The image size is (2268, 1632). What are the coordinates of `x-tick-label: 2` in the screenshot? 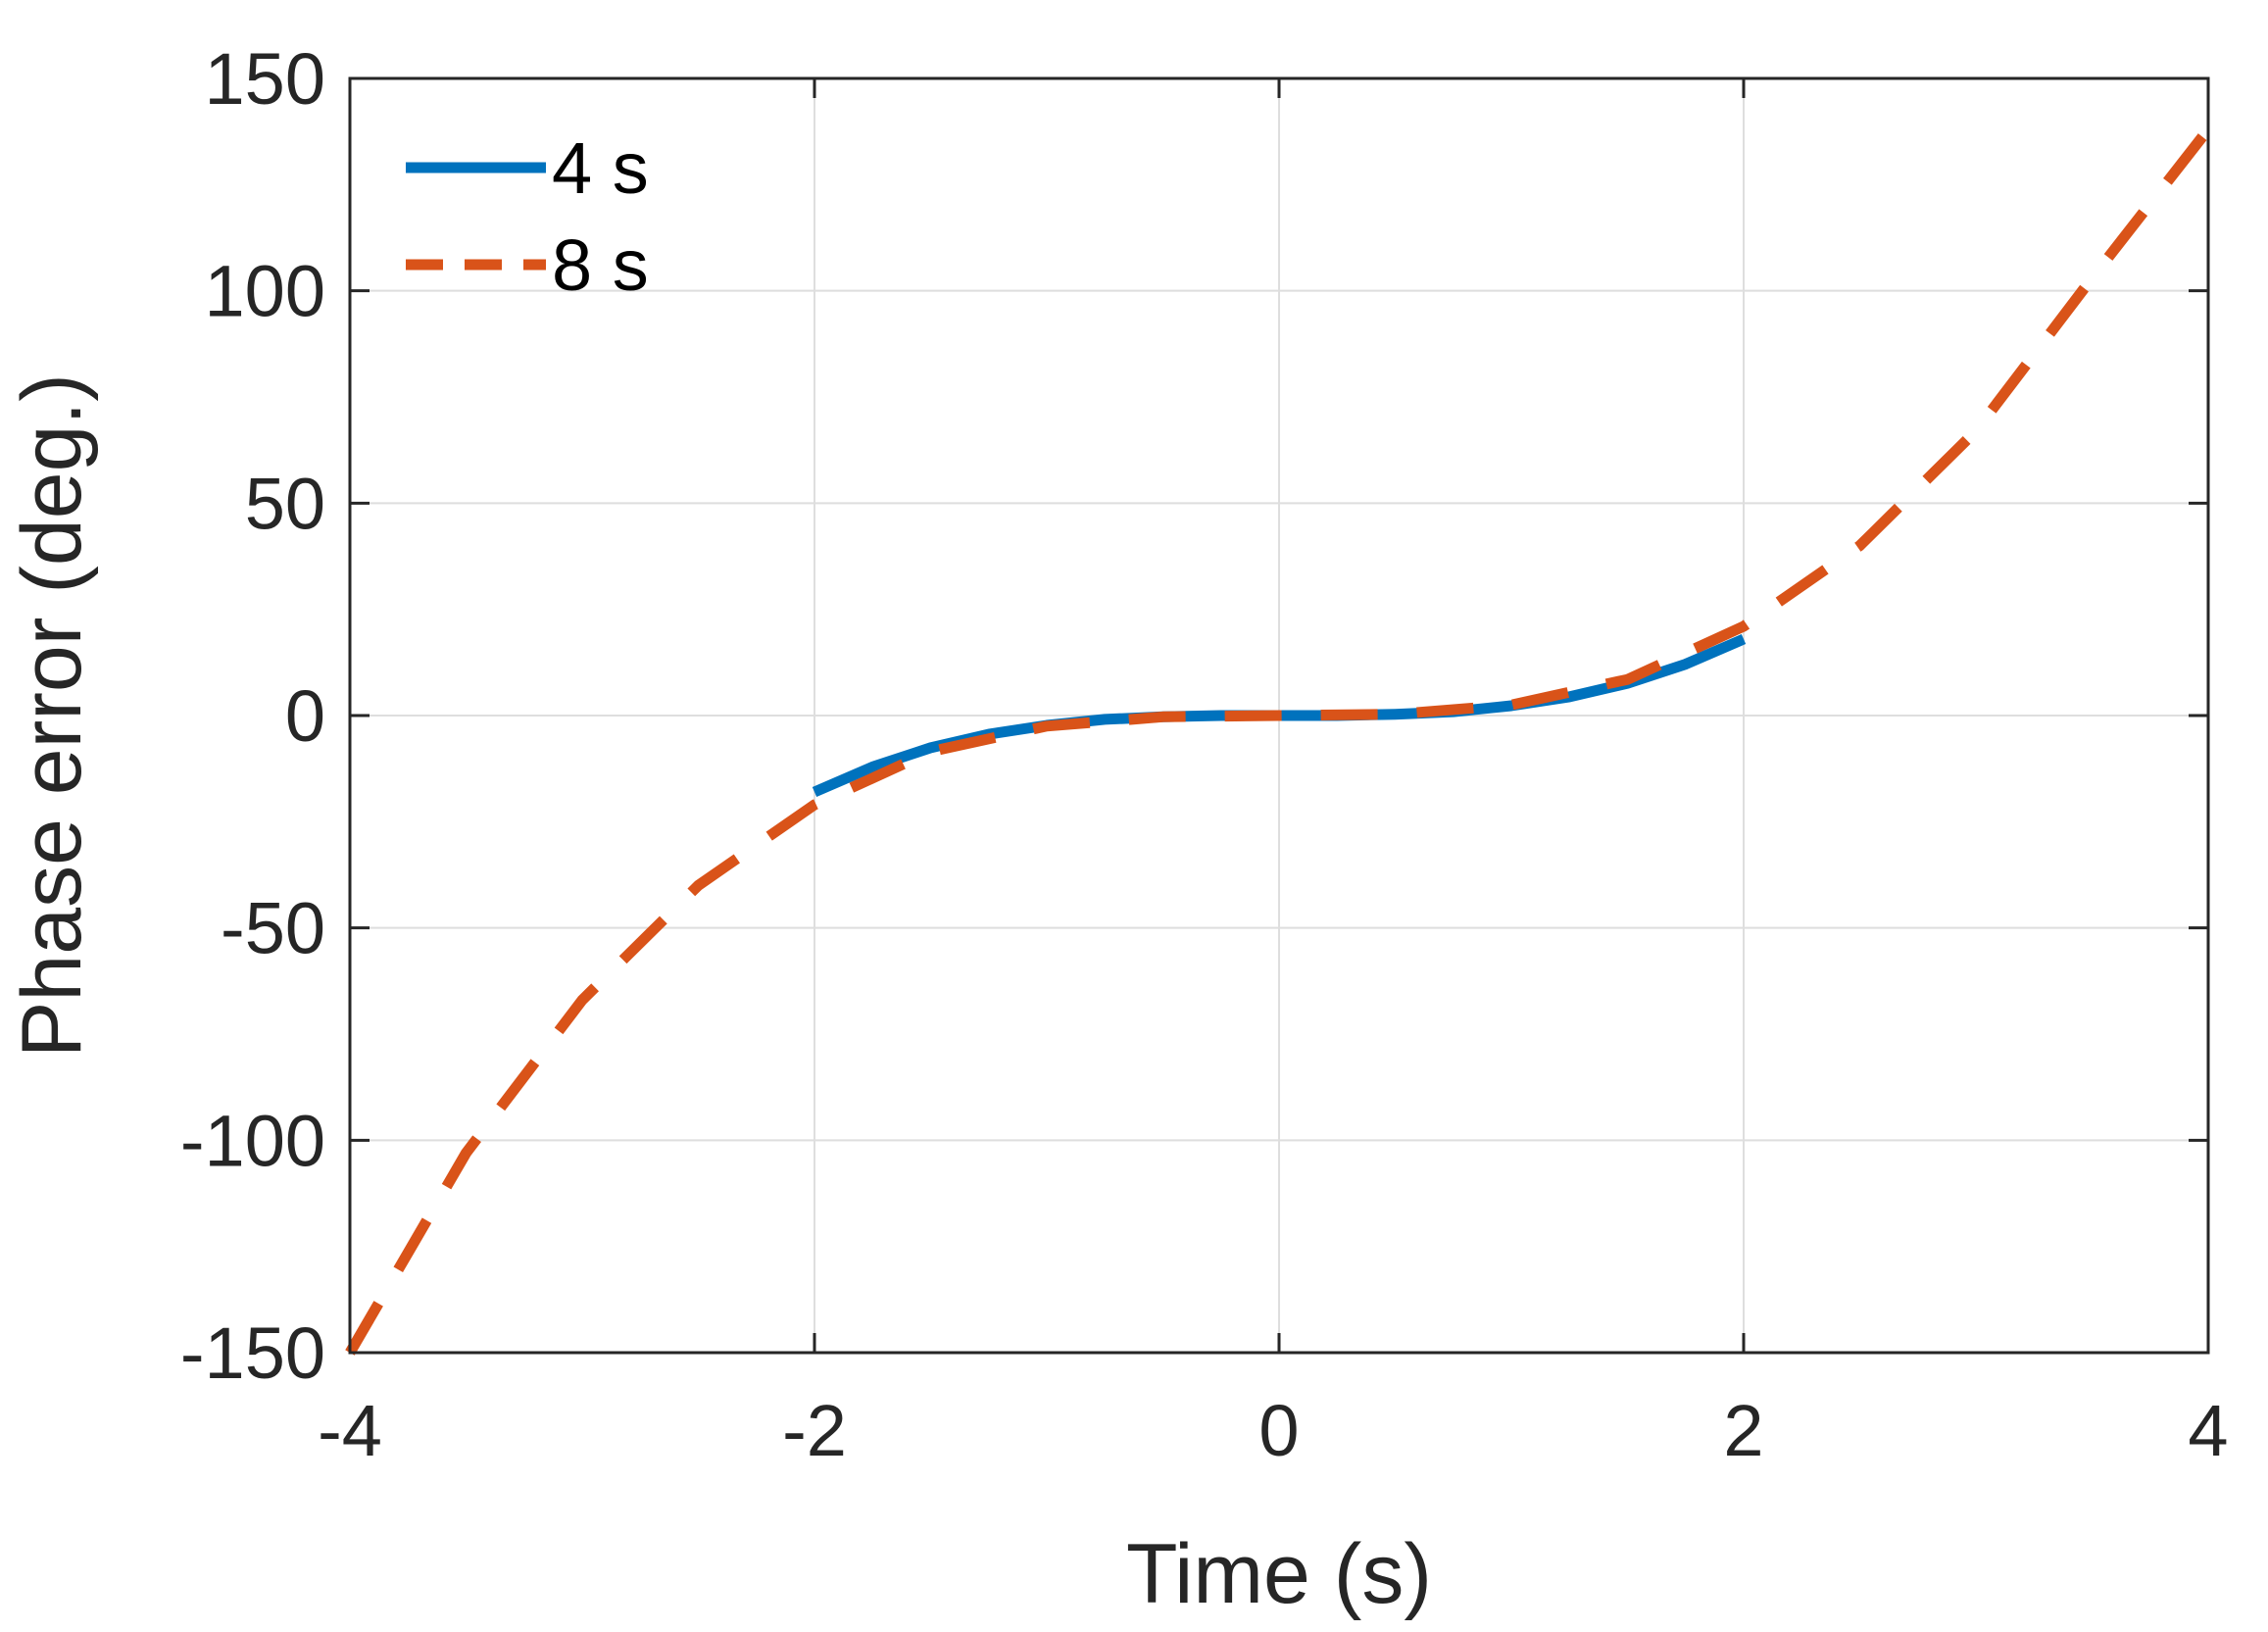 It's located at (1743, 1430).